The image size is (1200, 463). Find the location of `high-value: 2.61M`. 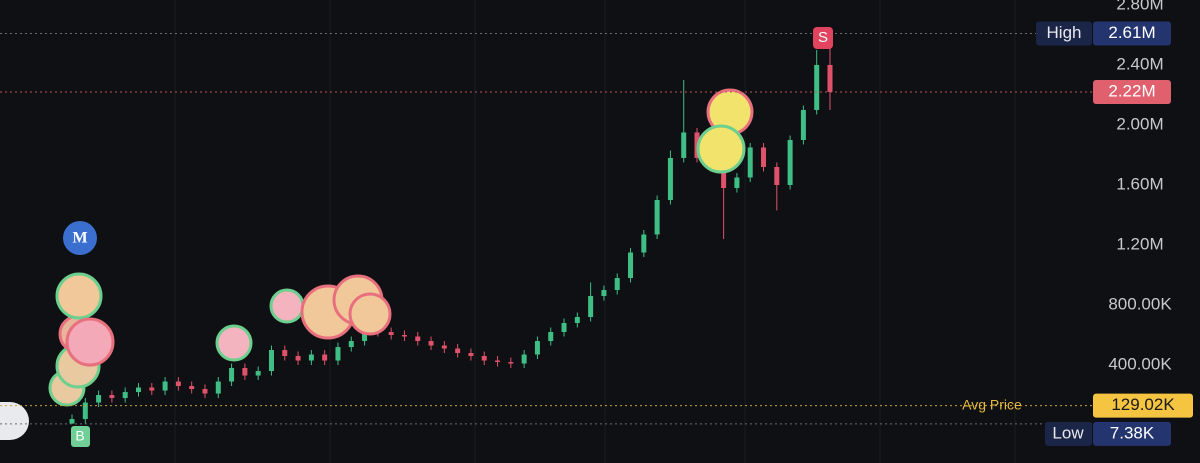

high-value: 2.61M is located at coordinates (1131, 32).